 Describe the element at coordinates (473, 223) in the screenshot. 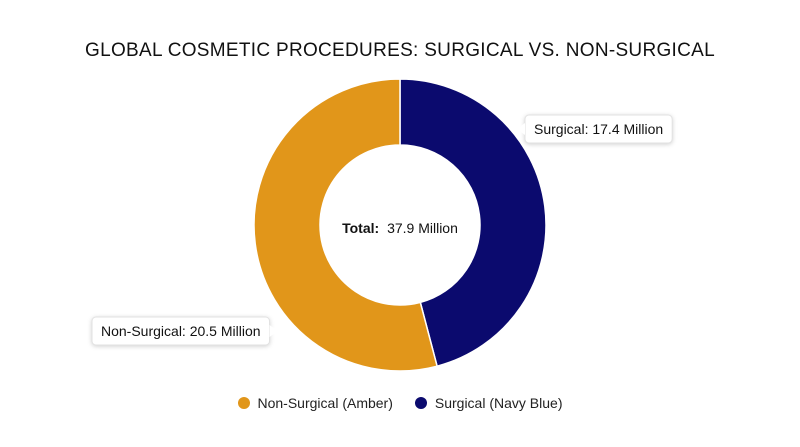

I see `slice-surgical` at that location.